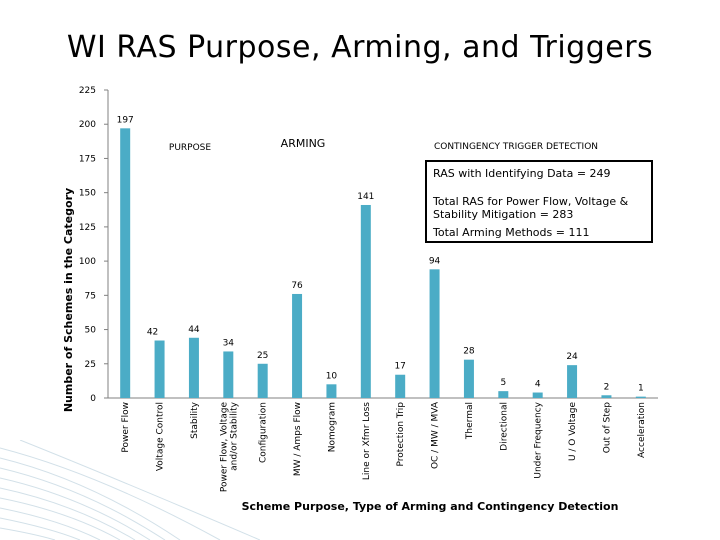 The image size is (720, 540). I want to click on data-label: 94, so click(435, 261).